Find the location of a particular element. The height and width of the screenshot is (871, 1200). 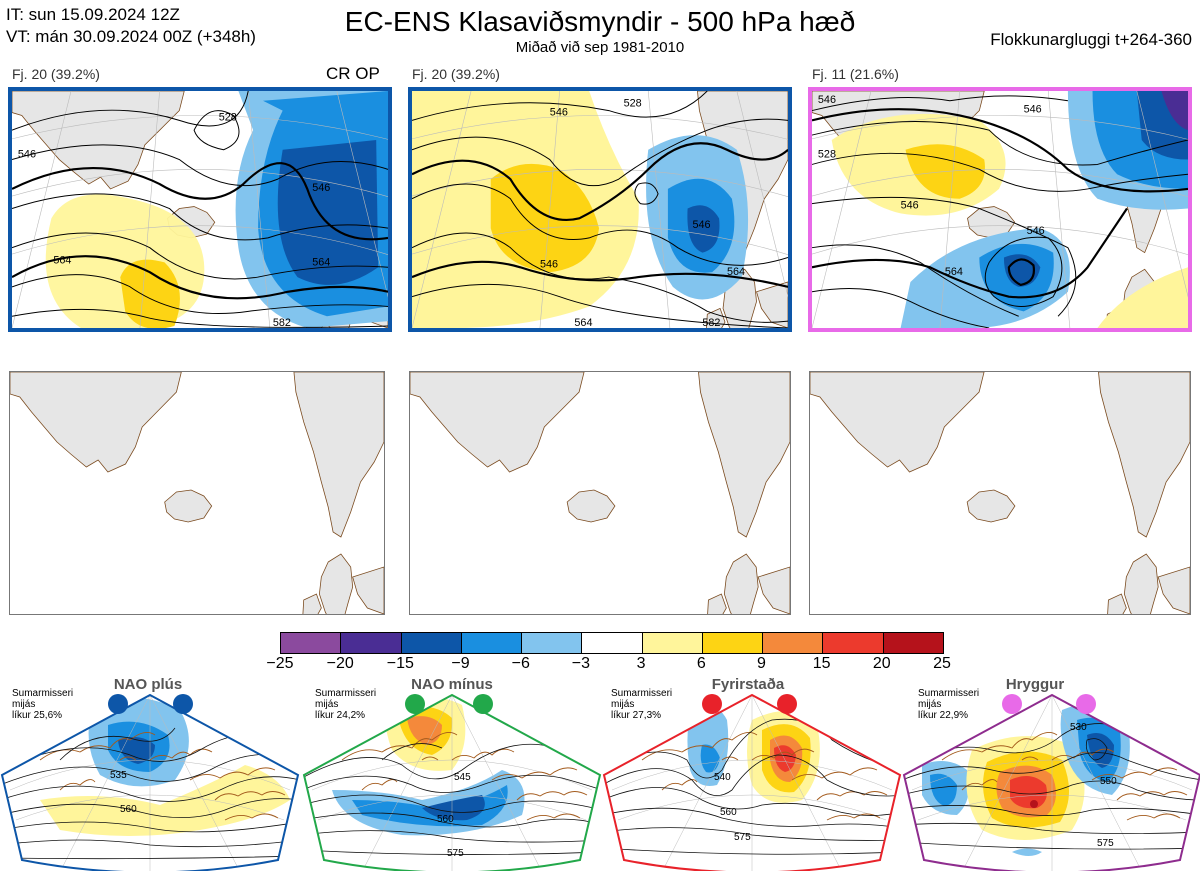

cluster-map-2-svg: 546 528 546 546 564 564 582 is located at coordinates (600, 209).